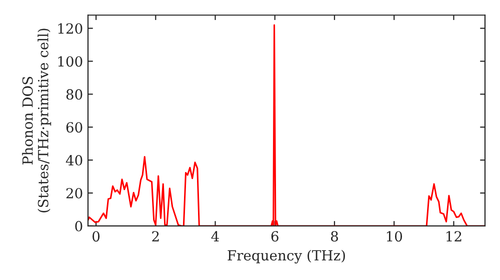 Image resolution: width=500 pixels, height=280 pixels. Describe the element at coordinates (394, 236) in the screenshot. I see `x-tick-label: 10` at that location.